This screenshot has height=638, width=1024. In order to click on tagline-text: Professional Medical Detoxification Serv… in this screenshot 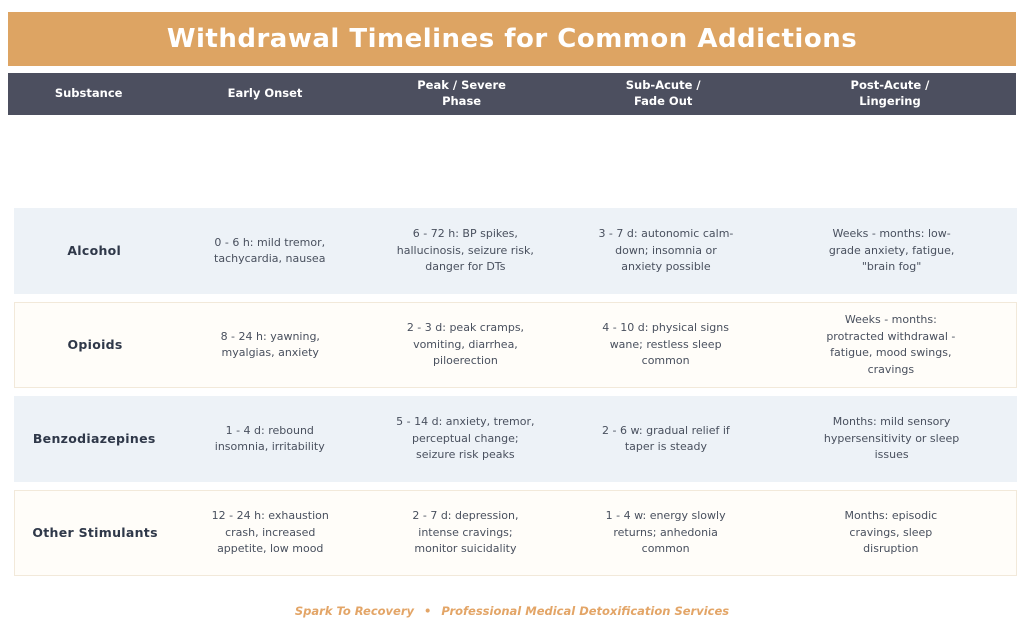, I will do `click(585, 611)`.